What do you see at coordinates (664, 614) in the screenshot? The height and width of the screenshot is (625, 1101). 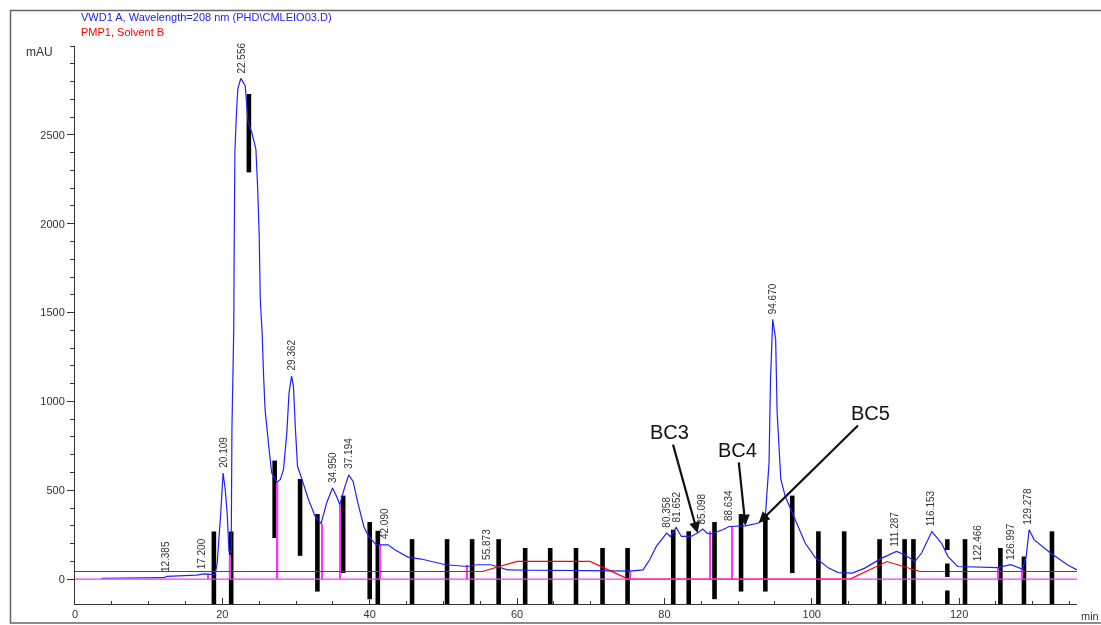 I see `x-tick-label: 80` at bounding box center [664, 614].